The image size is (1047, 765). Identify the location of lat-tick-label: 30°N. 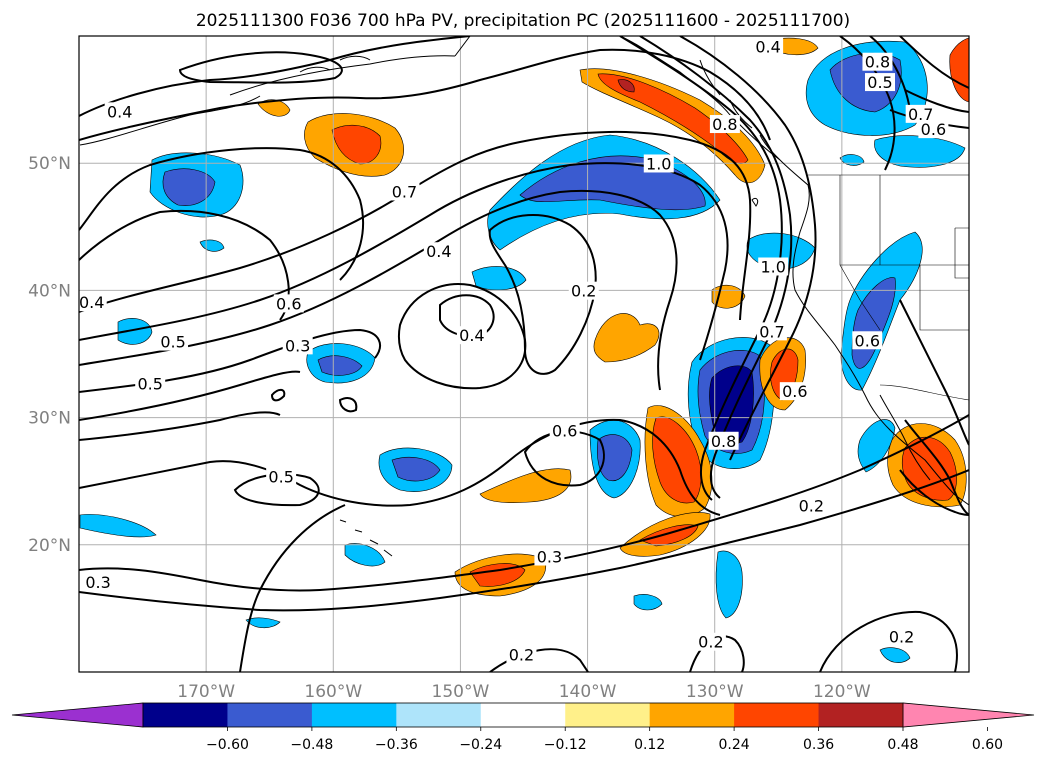
(49, 419).